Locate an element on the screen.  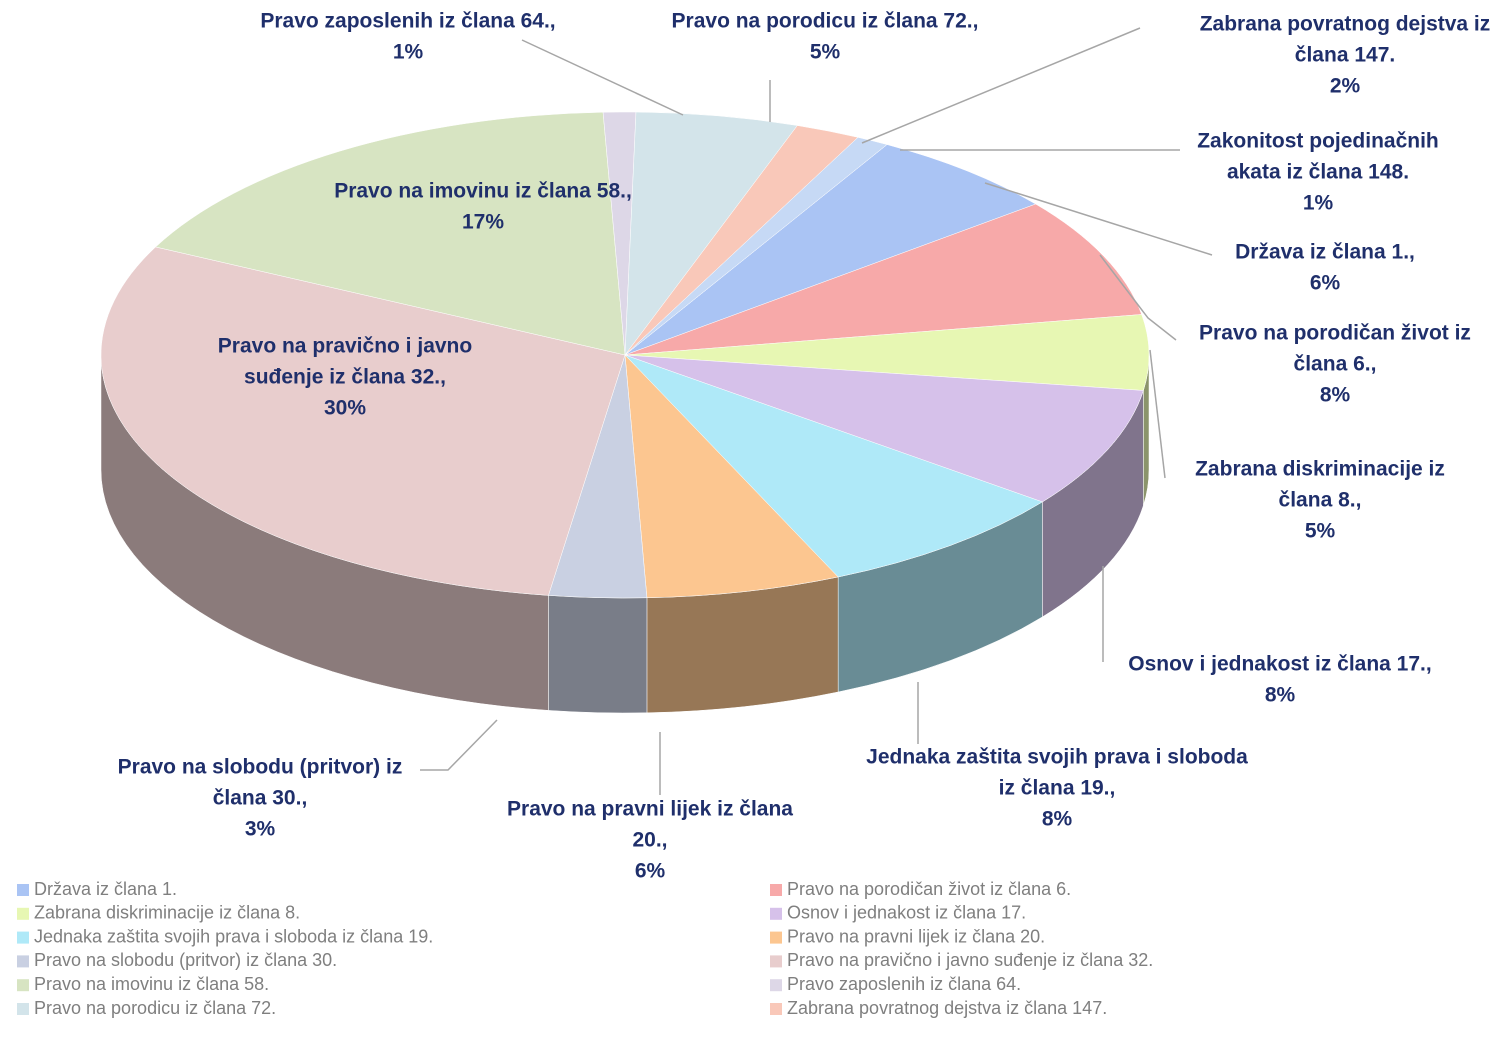
data-label: Pravo na porodičan život iz is located at coordinates (1335, 333).